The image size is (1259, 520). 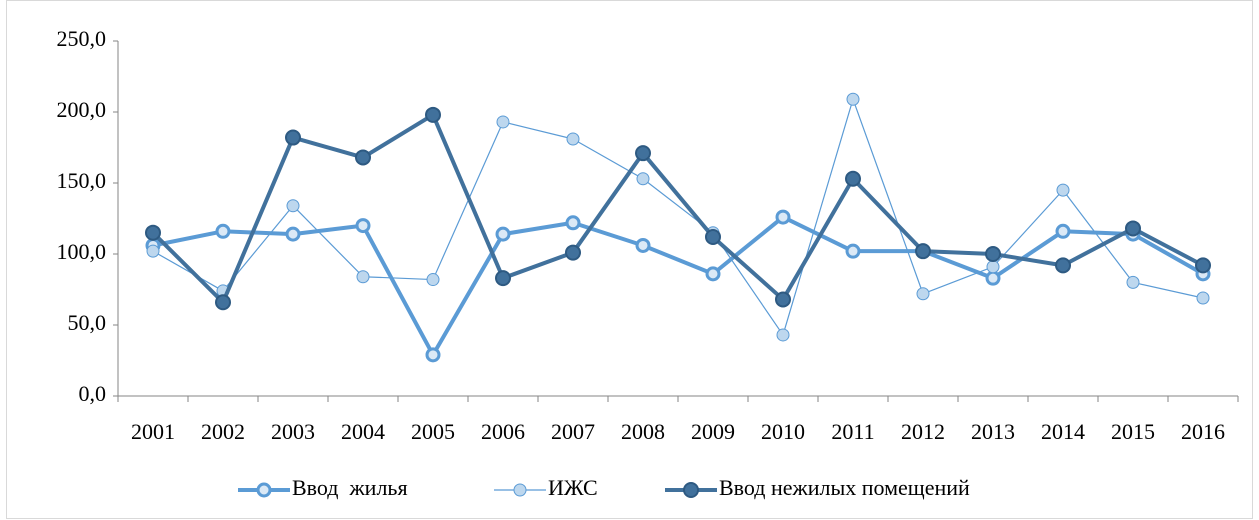 I want to click on x-tick-label: 2016, so click(x=1203, y=431).